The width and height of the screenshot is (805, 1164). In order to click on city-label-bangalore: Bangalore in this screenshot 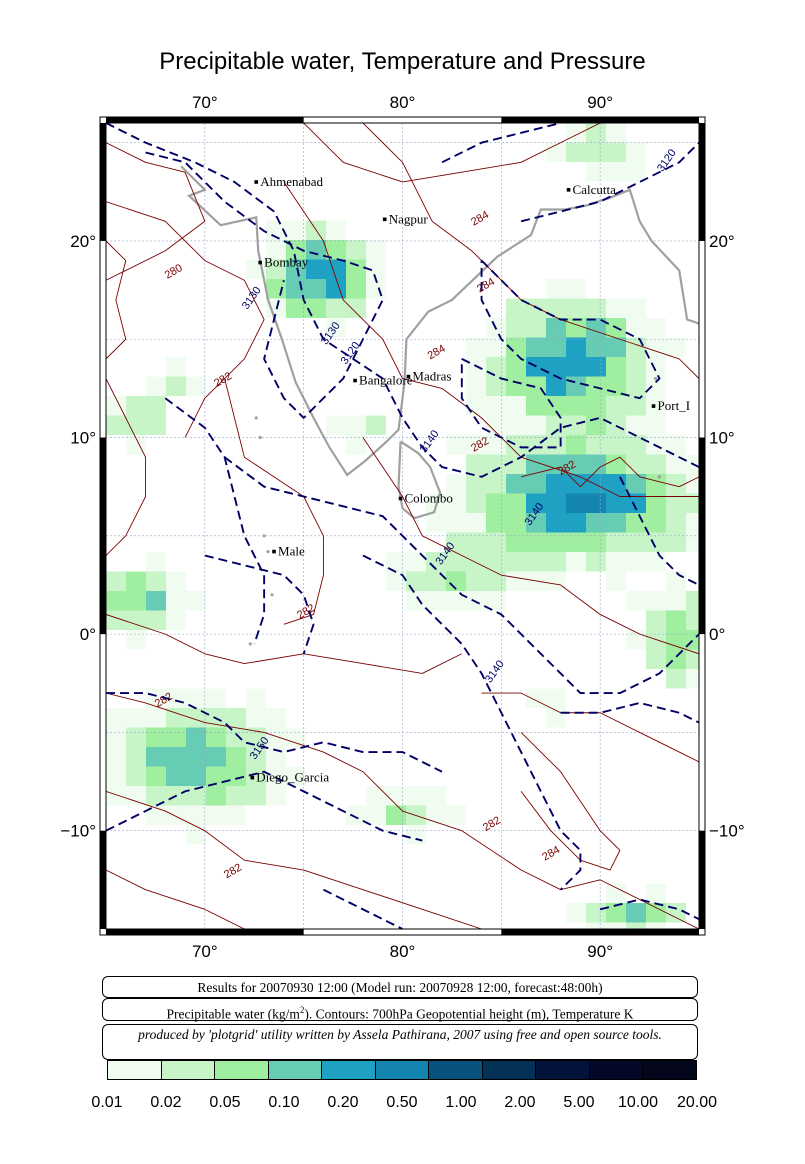, I will do `click(386, 380)`.